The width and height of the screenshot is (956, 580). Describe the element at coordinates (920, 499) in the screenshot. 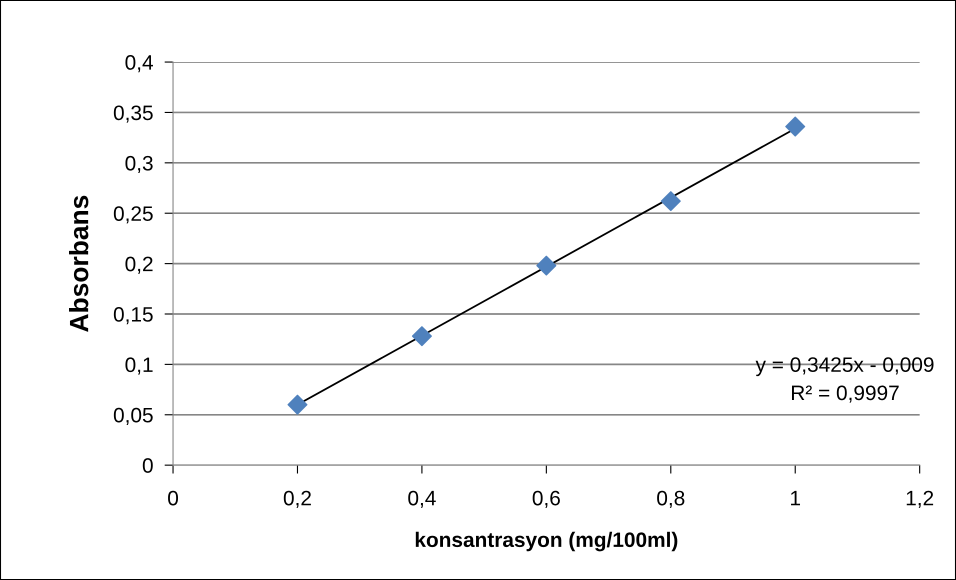

I see `x-tick-label: 1,2` at that location.